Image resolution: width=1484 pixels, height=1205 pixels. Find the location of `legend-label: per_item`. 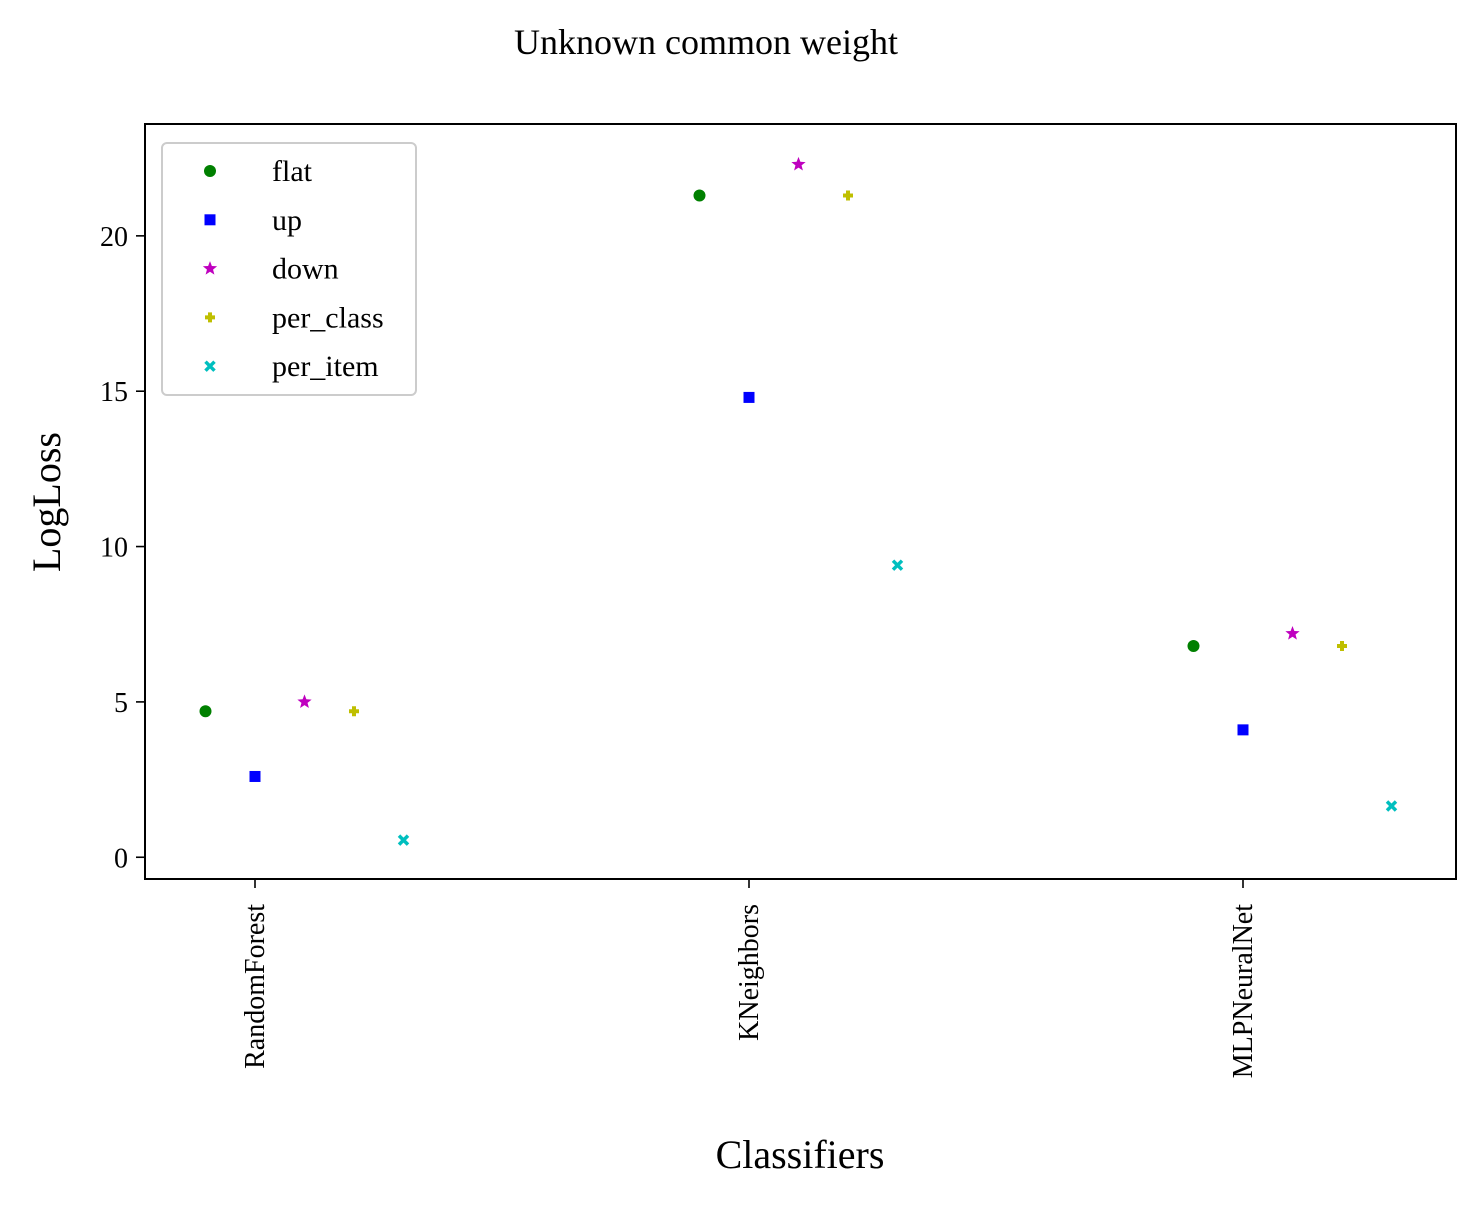

legend-label: per_item is located at coordinates (325, 366).